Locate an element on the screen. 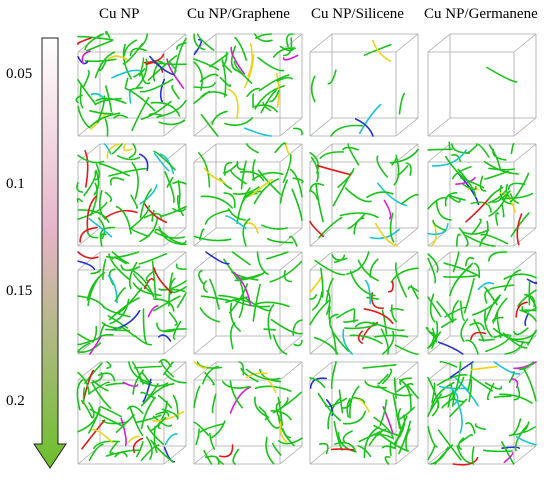 This screenshot has height=488, width=550. dislocation-box-r3-c3 is located at coordinates (482, 413).